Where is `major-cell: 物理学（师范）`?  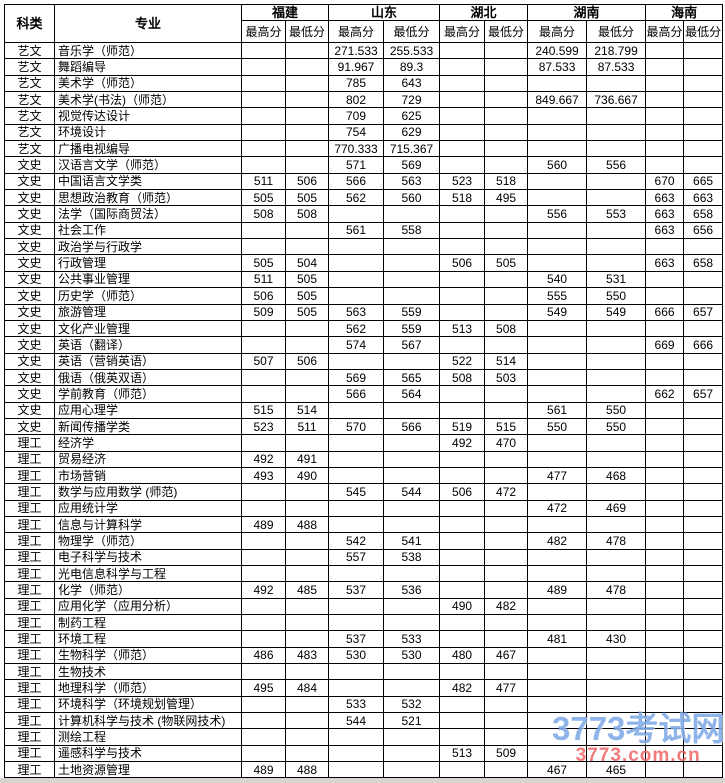 major-cell: 物理学（师范） is located at coordinates (148, 541).